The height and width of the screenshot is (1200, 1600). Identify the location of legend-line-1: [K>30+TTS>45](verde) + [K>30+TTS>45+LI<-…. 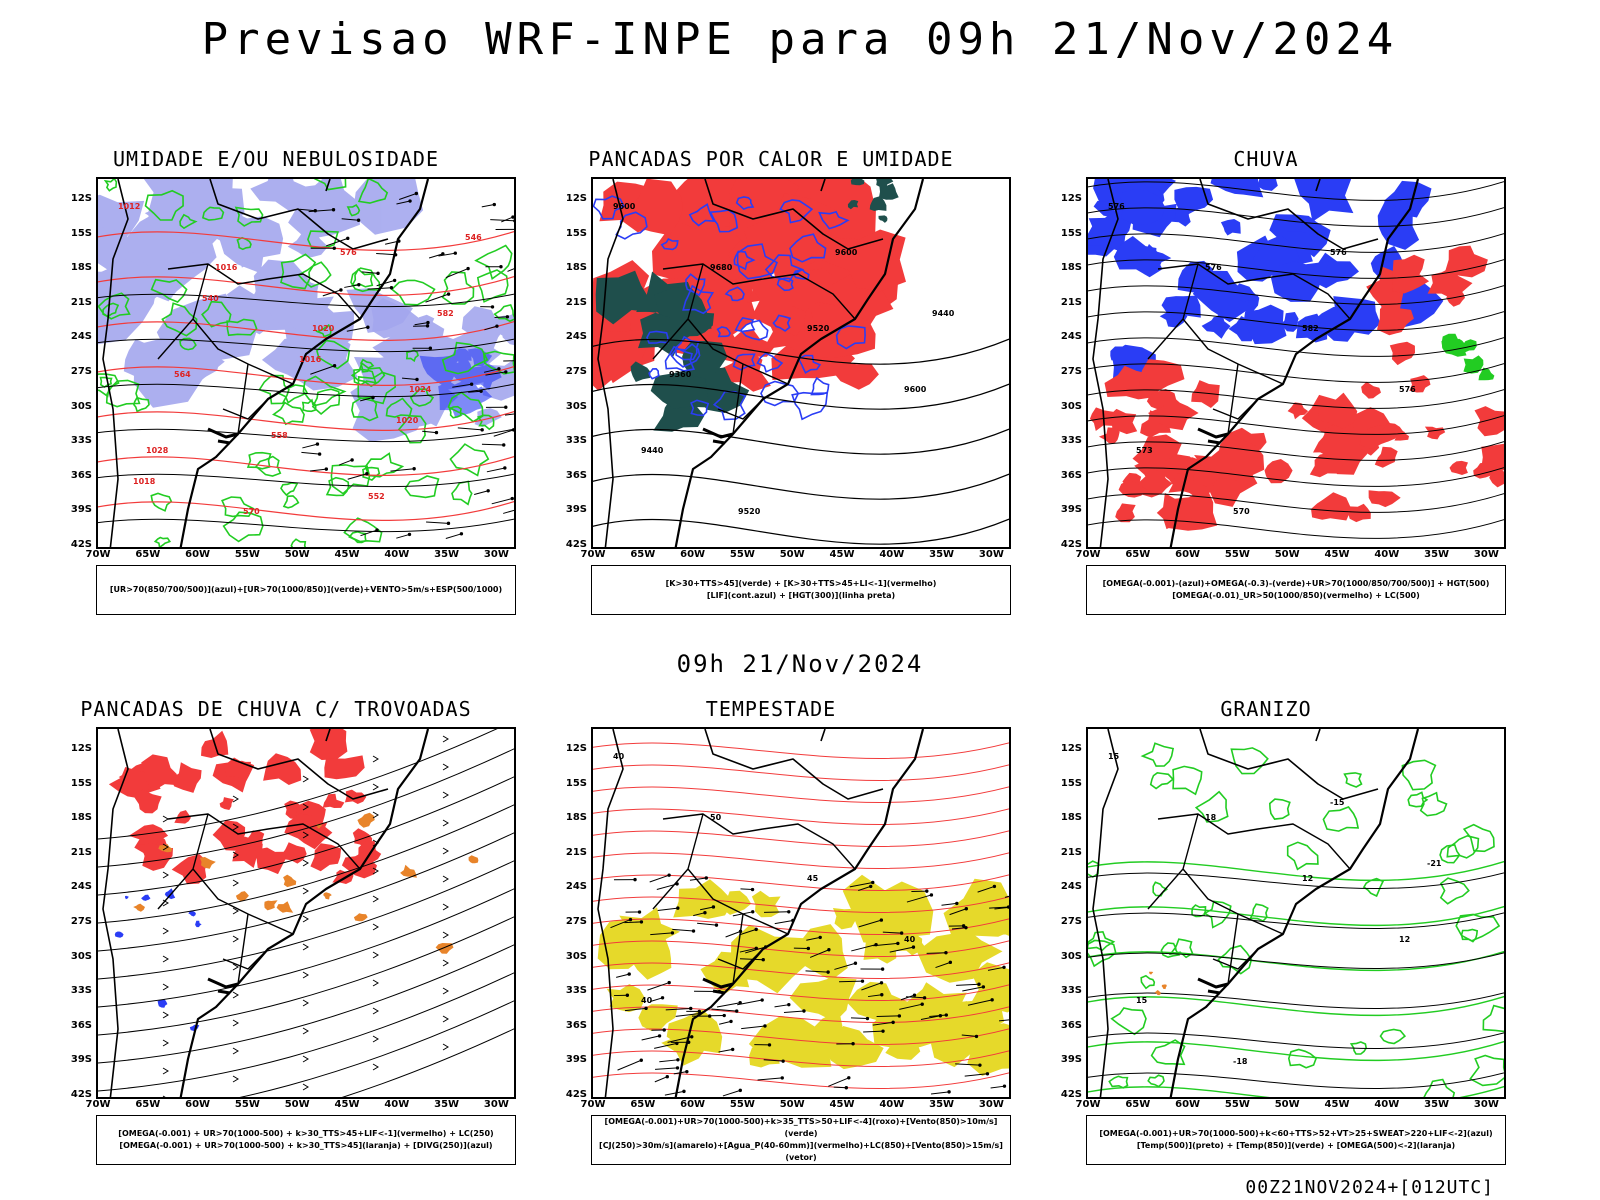
(801, 583).